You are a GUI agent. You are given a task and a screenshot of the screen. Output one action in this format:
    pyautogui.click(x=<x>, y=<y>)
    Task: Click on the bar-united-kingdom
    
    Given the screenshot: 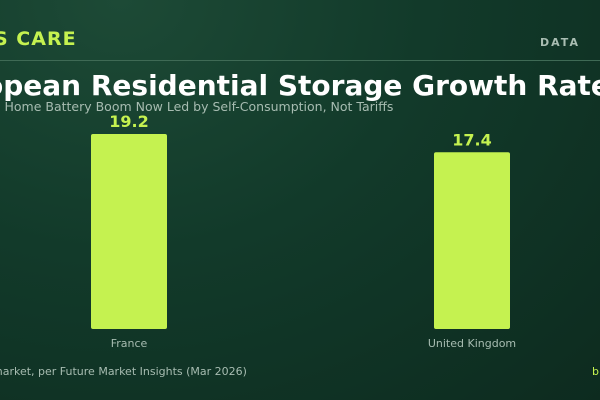 What is the action you would take?
    pyautogui.click(x=472, y=240)
    